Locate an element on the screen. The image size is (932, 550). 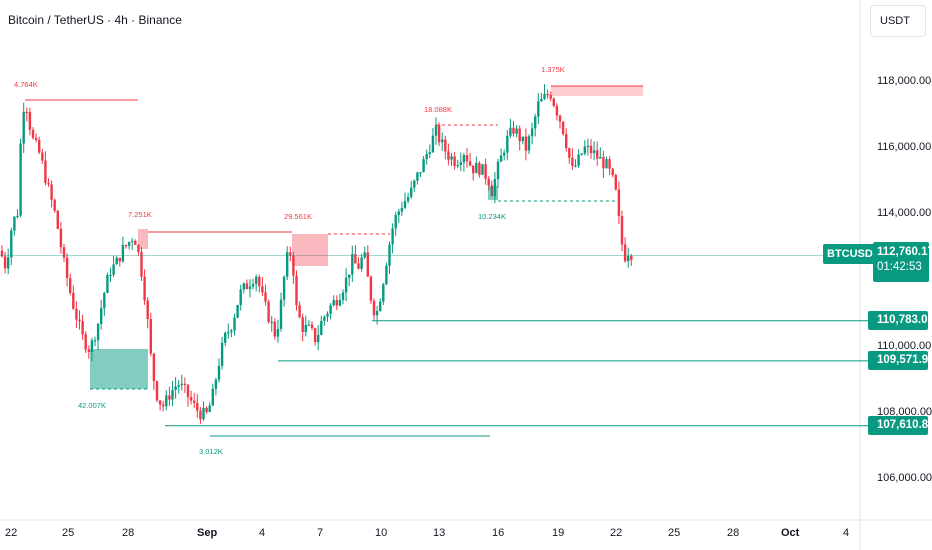
live-price-tag: 112,760.17 01:42:53 is located at coordinates (902, 262).